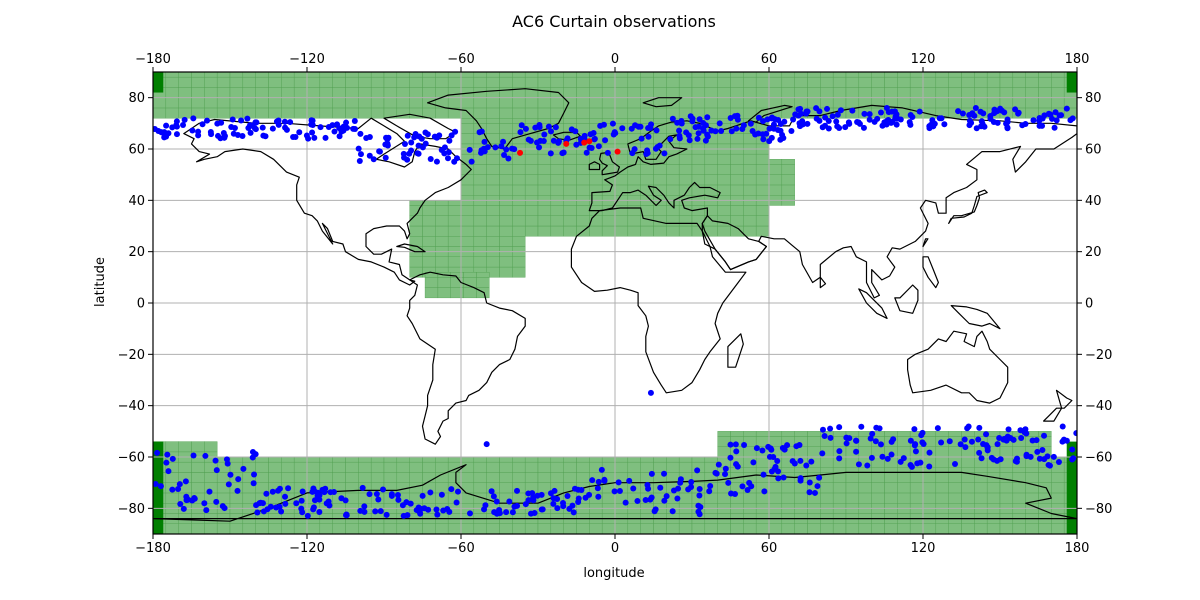 The height and width of the screenshot is (600, 1200). Describe the element at coordinates (153, 59) in the screenshot. I see `x-tick-label-top: −180` at that location.